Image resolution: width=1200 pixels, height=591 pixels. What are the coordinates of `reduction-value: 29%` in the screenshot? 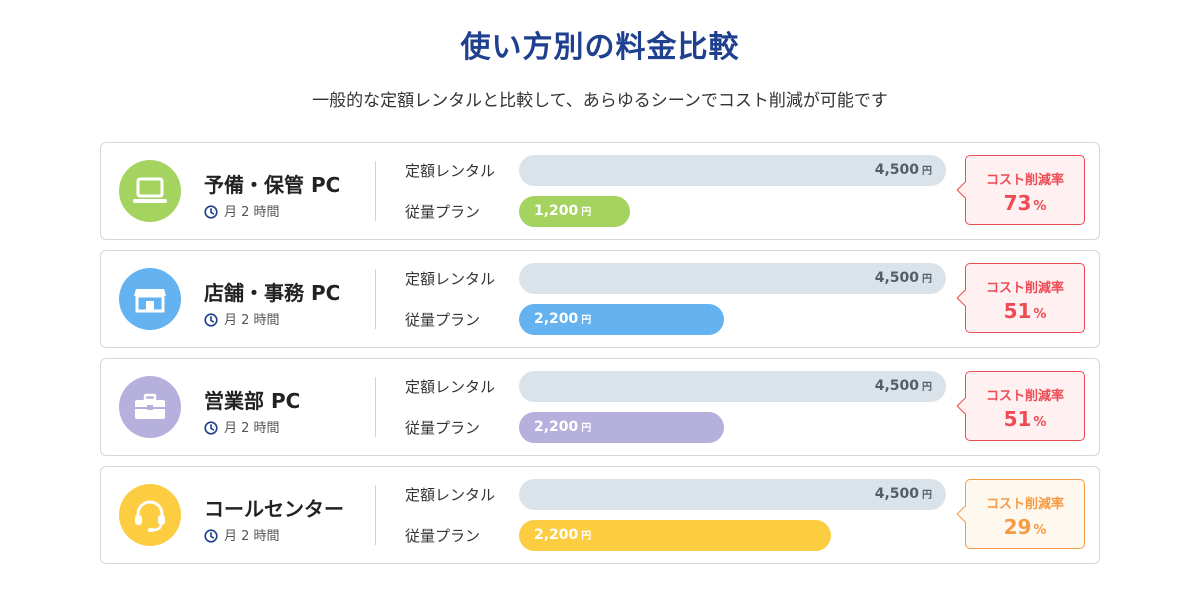 It's located at (1025, 527).